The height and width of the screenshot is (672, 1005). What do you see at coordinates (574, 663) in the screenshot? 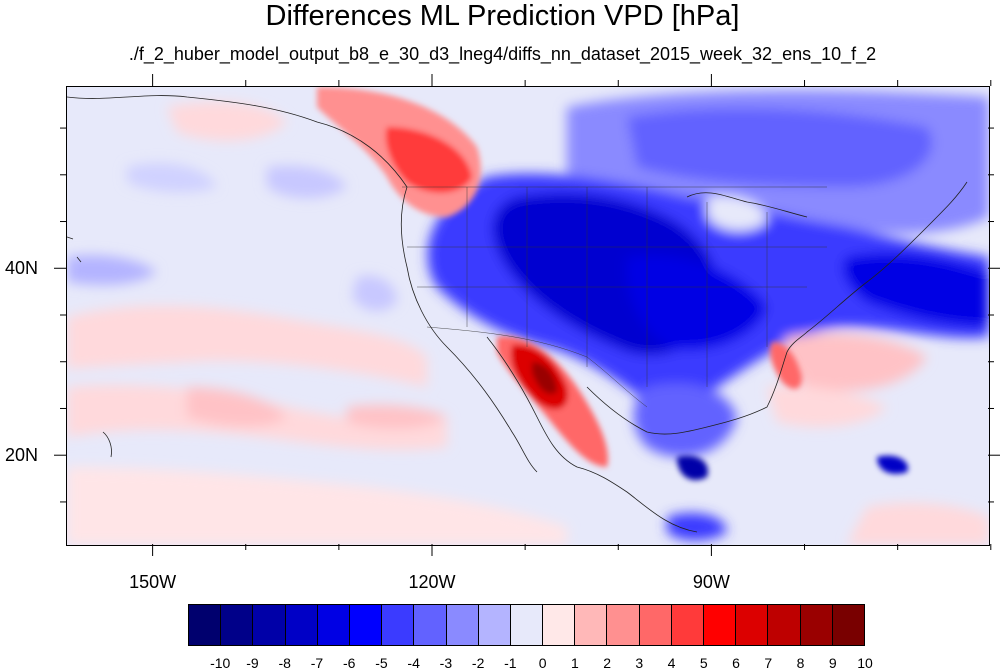
I see `colorbar-label: 1` at bounding box center [574, 663].